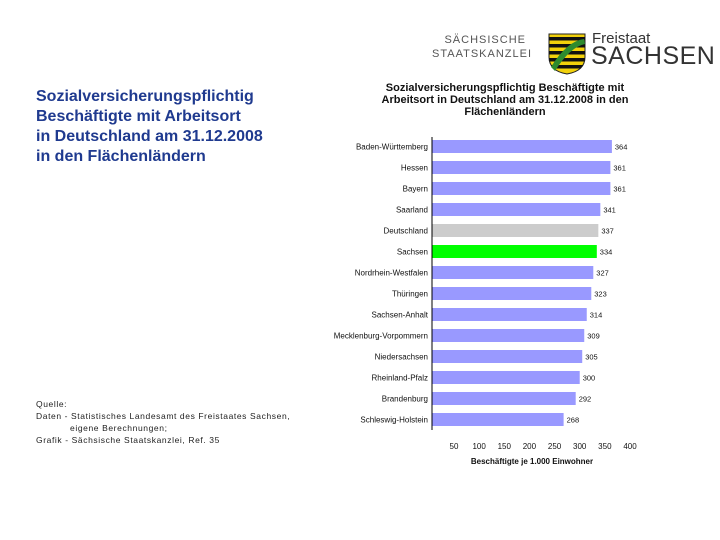 This screenshot has height=540, width=720. I want to click on category-label: Sachsen, so click(412, 252).